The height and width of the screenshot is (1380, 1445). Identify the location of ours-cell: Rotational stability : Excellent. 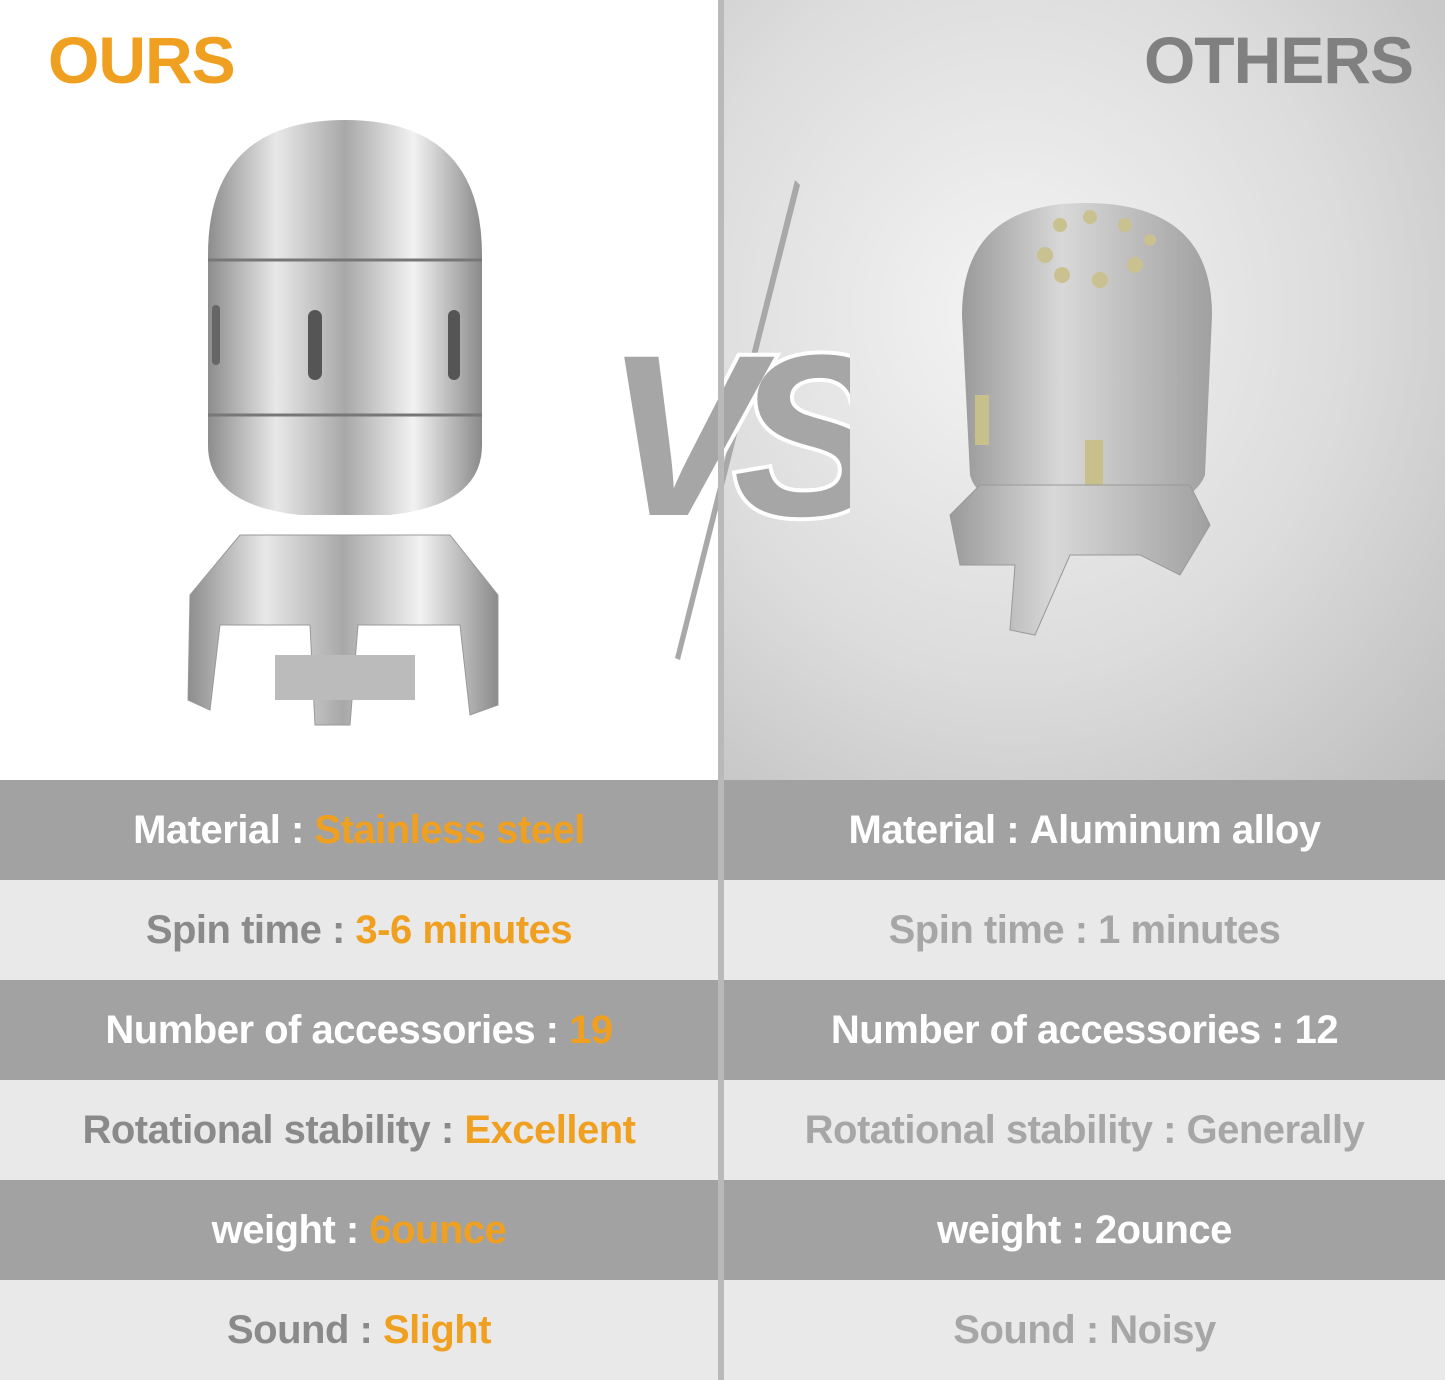
(359, 1130).